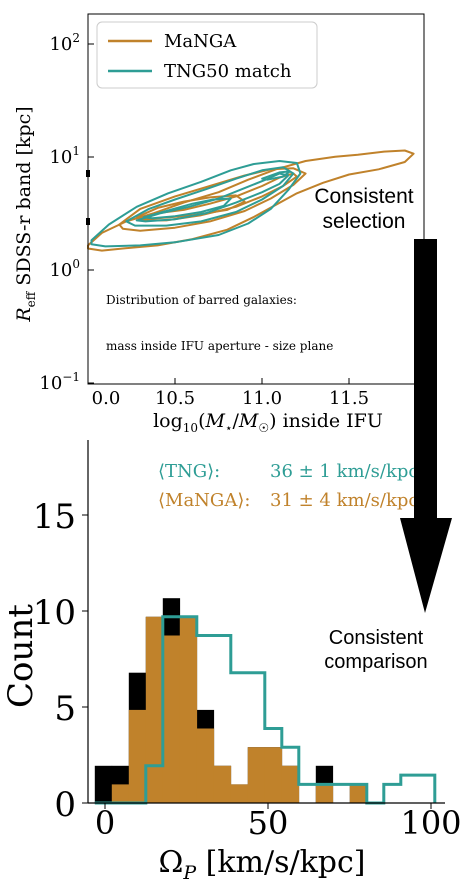 Image resolution: width=466 pixels, height=885 pixels. What do you see at coordinates (349, 398) in the screenshot?
I see `x-tick-label: 11.5` at bounding box center [349, 398].